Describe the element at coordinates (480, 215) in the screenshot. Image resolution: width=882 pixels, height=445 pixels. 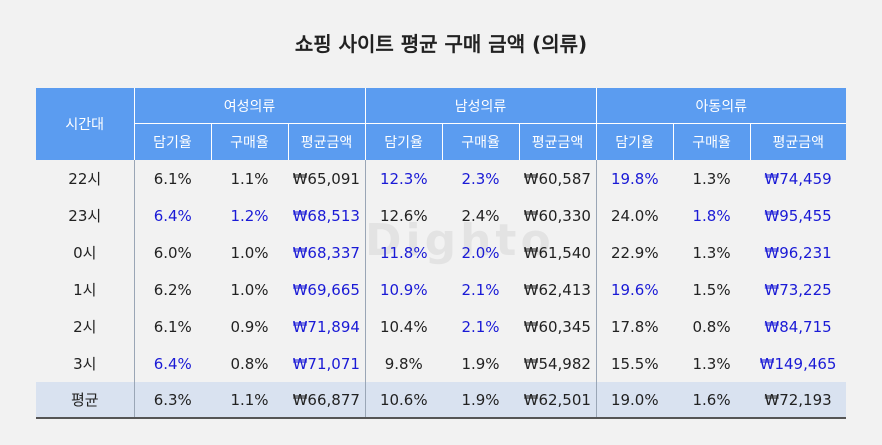
I see `table-cell: 2.4%` at that location.